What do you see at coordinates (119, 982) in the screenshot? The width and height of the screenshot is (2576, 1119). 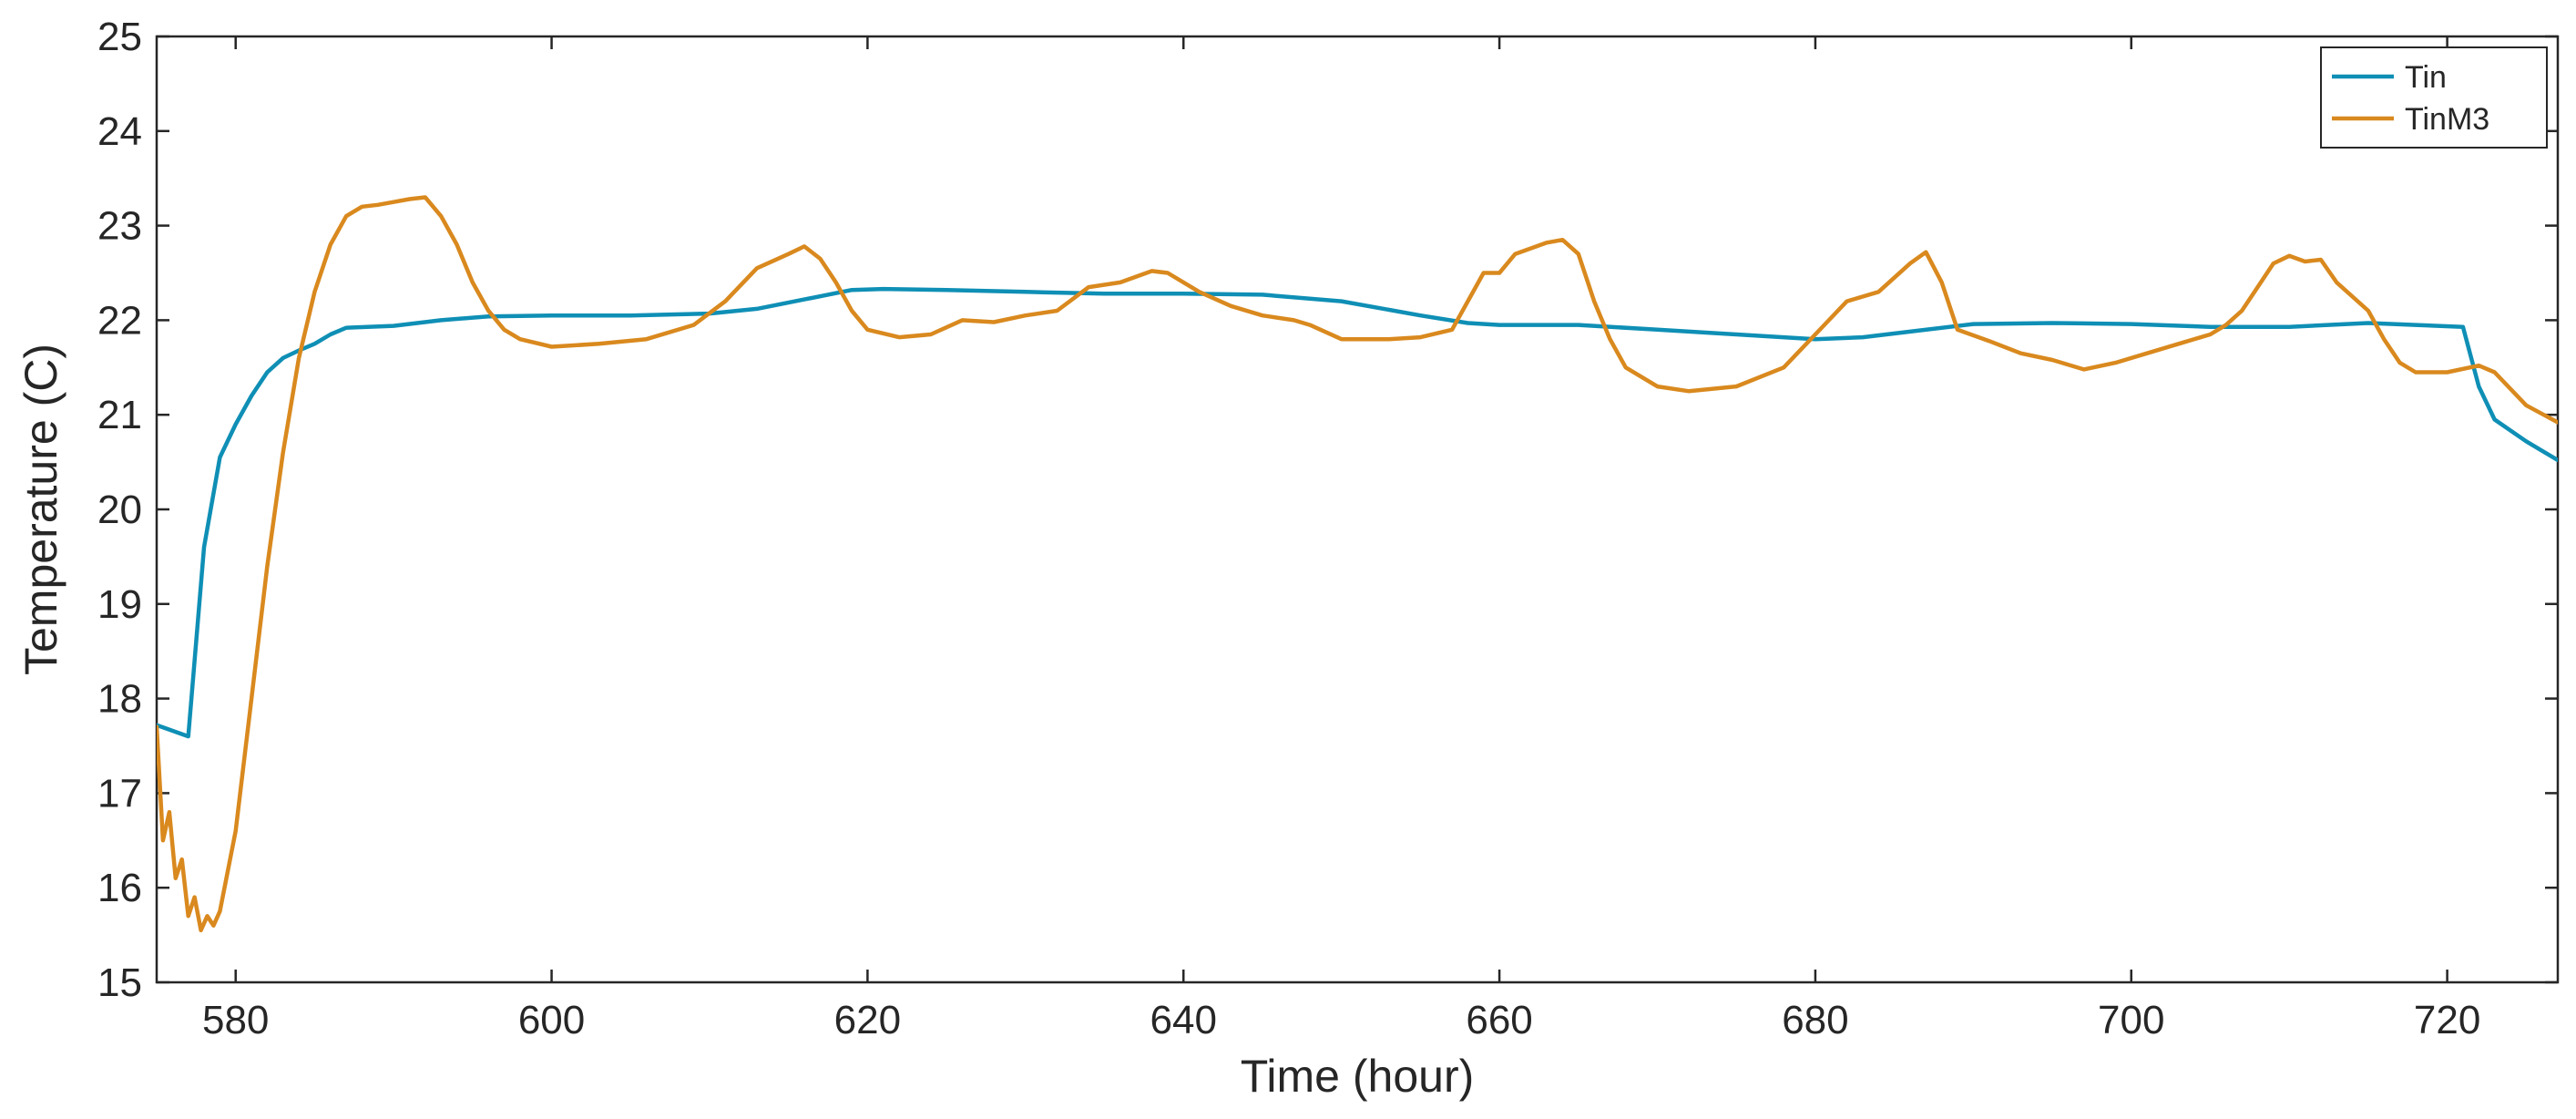 I see `y-tick-label: 15` at bounding box center [119, 982].